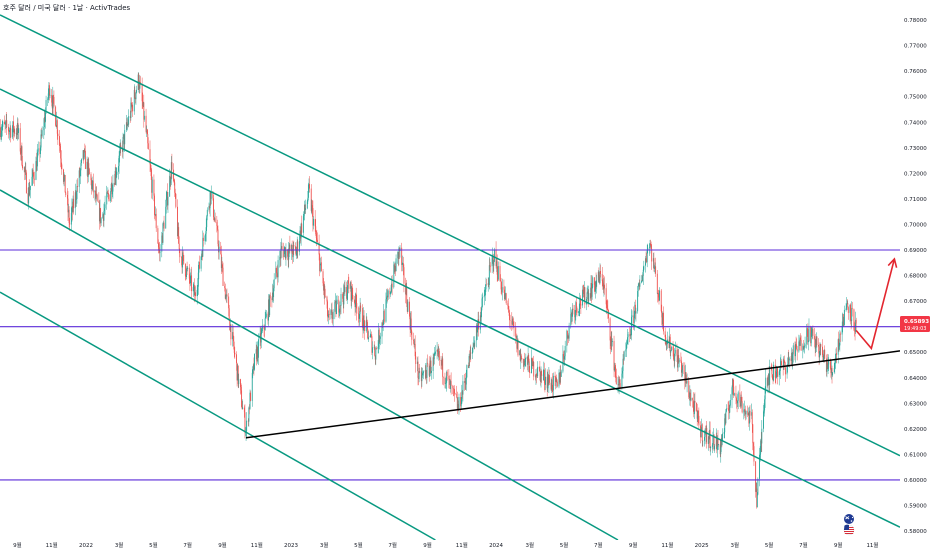  What do you see at coordinates (849, 519) in the screenshot?
I see `australia-flag-icon` at bounding box center [849, 519].